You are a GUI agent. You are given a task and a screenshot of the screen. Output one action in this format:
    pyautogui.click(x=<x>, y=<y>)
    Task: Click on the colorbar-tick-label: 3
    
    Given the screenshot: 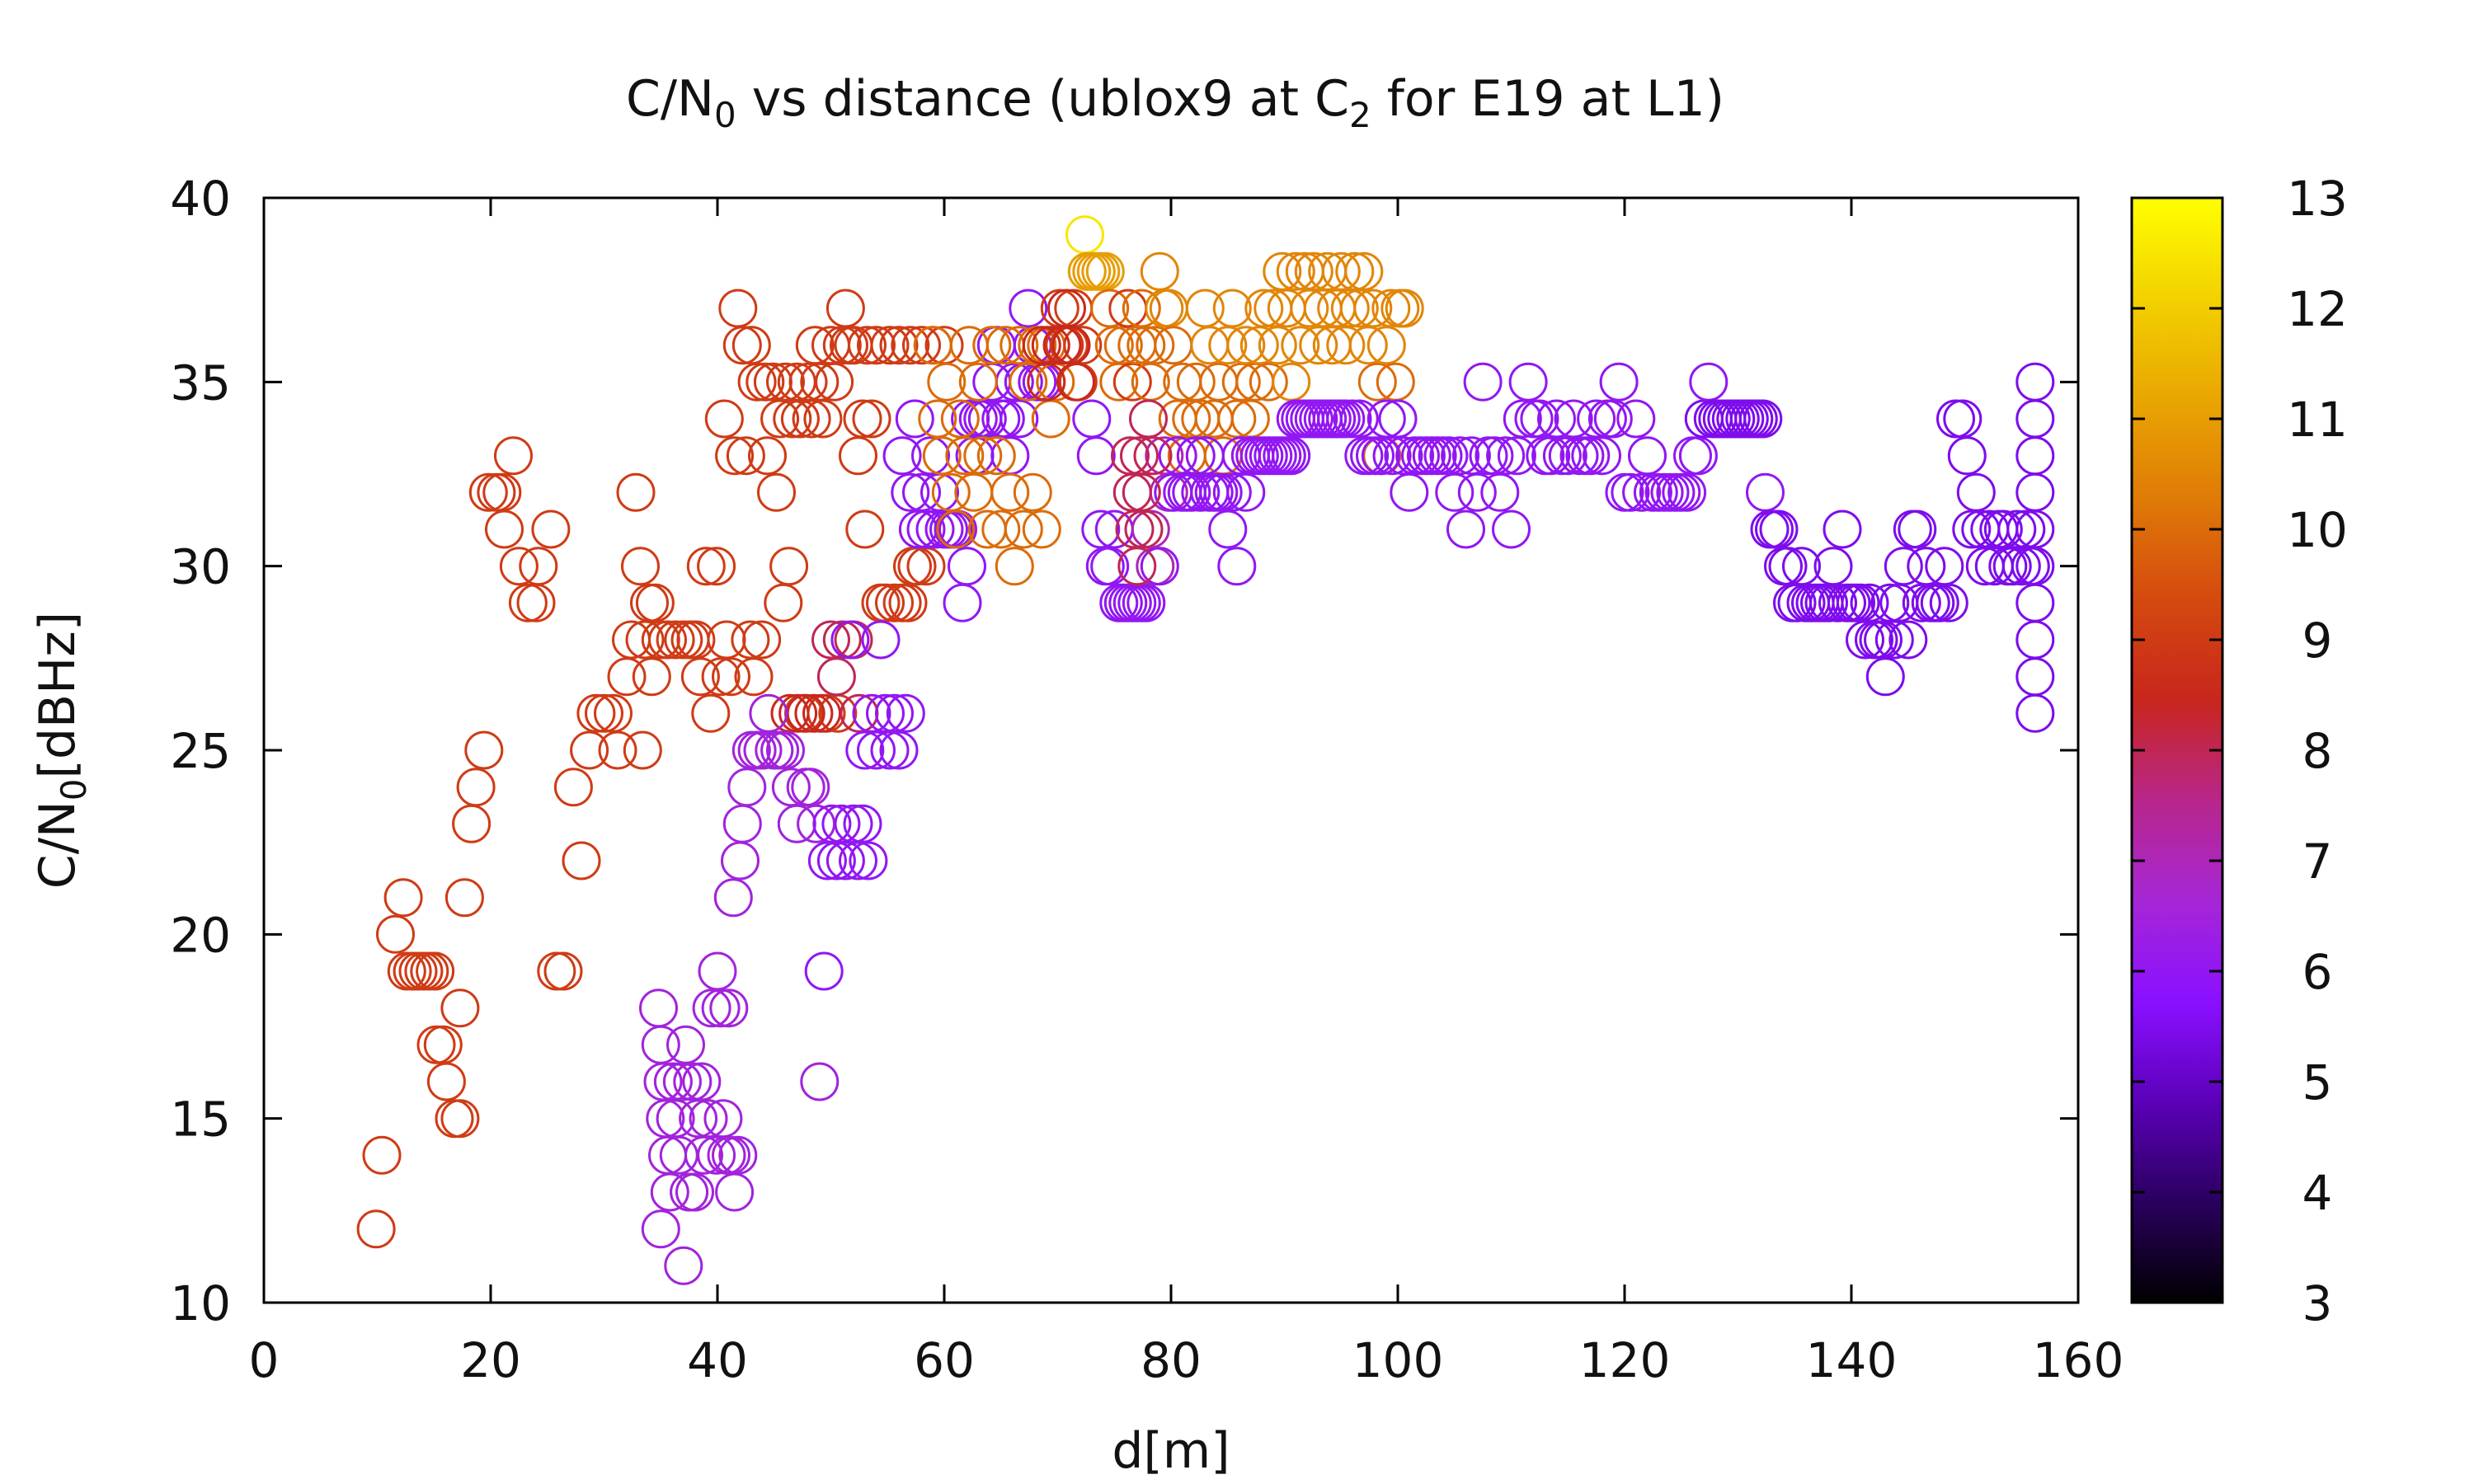 What is the action you would take?
    pyautogui.click(x=2317, y=1303)
    